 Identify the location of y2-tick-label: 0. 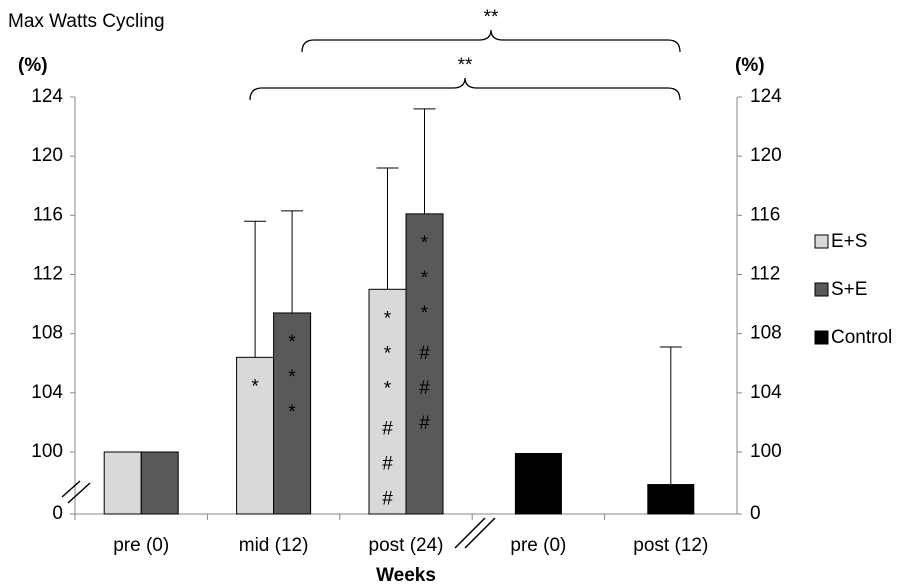
(755, 513).